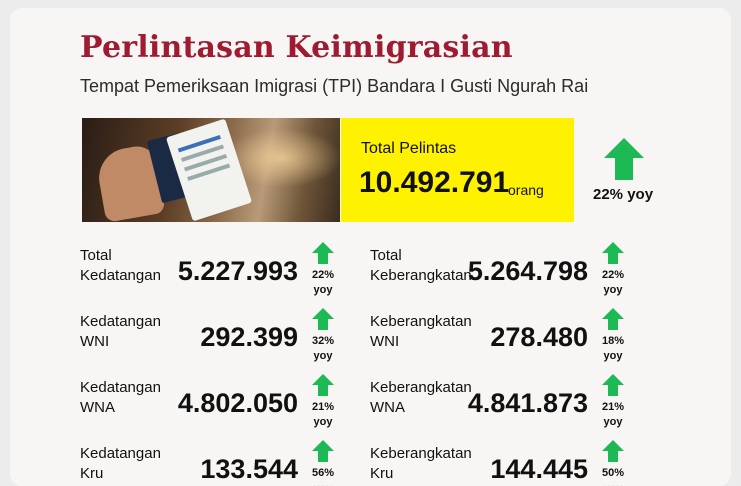 This screenshot has height=486, width=741. I want to click on stat-label: Kedatangan WNA, so click(120, 397).